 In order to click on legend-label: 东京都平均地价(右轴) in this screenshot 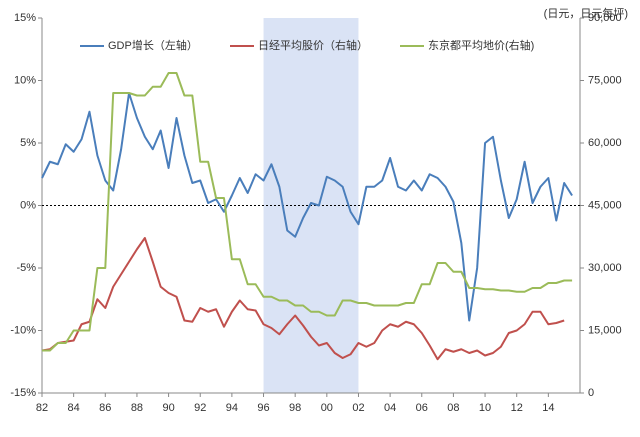, I will do `click(481, 45)`.